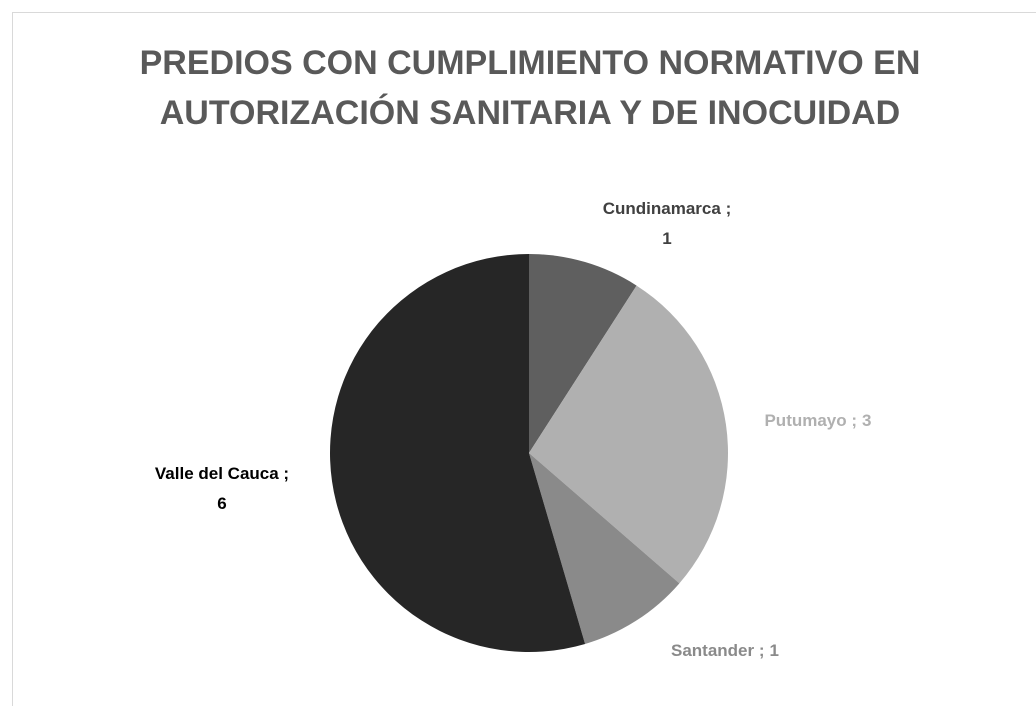  Describe the element at coordinates (805, 420) in the screenshot. I see `label-category: Putumayo` at that location.